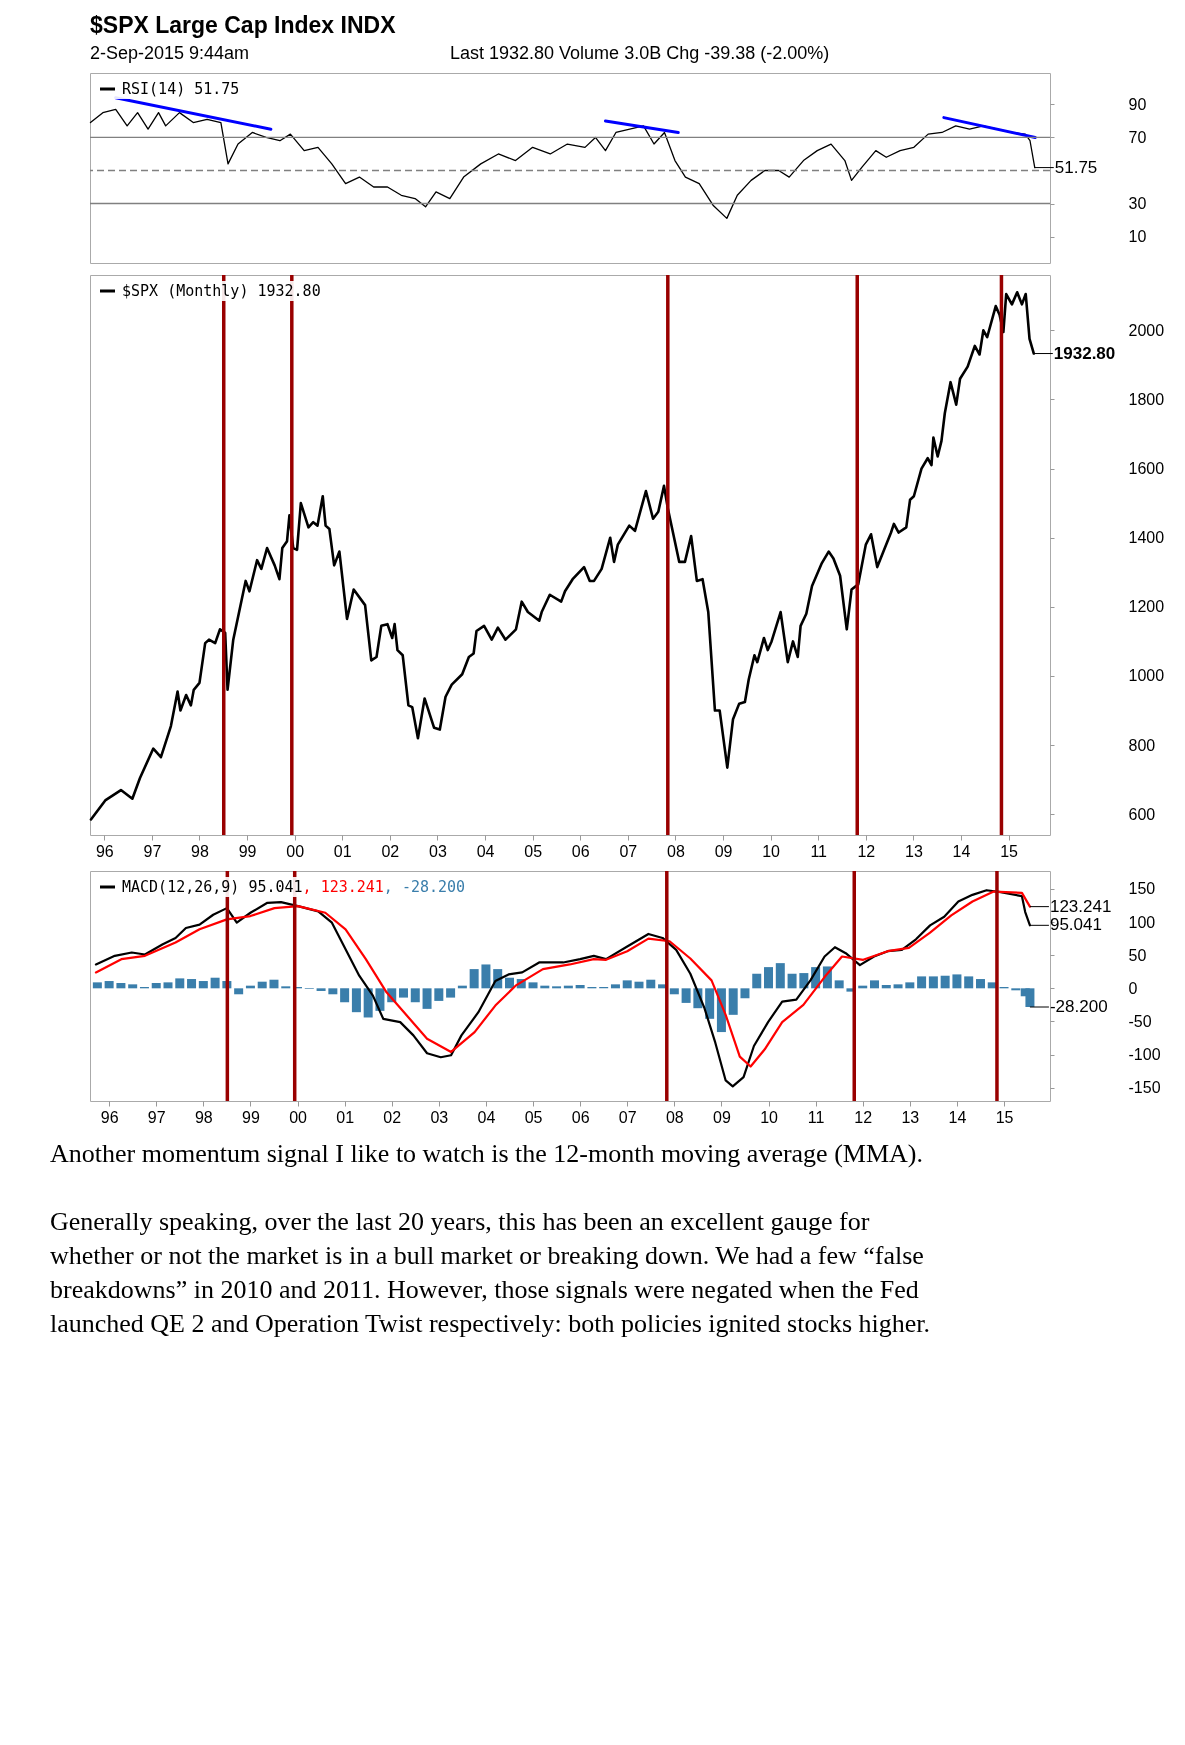  What do you see at coordinates (1142, 889) in the screenshot?
I see `y-tick-label: 150` at bounding box center [1142, 889].